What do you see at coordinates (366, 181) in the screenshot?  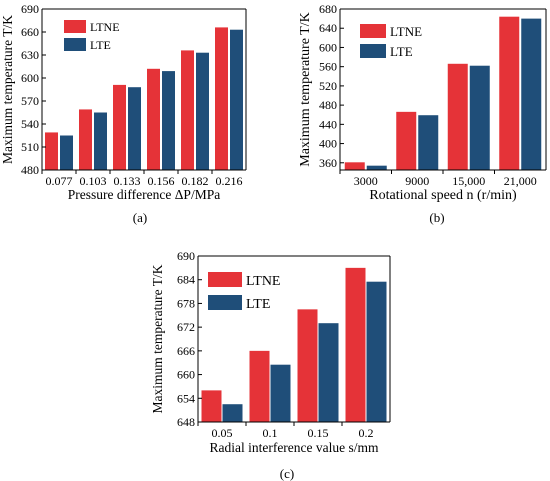 I see `x-tick-label: 3000` at bounding box center [366, 181].